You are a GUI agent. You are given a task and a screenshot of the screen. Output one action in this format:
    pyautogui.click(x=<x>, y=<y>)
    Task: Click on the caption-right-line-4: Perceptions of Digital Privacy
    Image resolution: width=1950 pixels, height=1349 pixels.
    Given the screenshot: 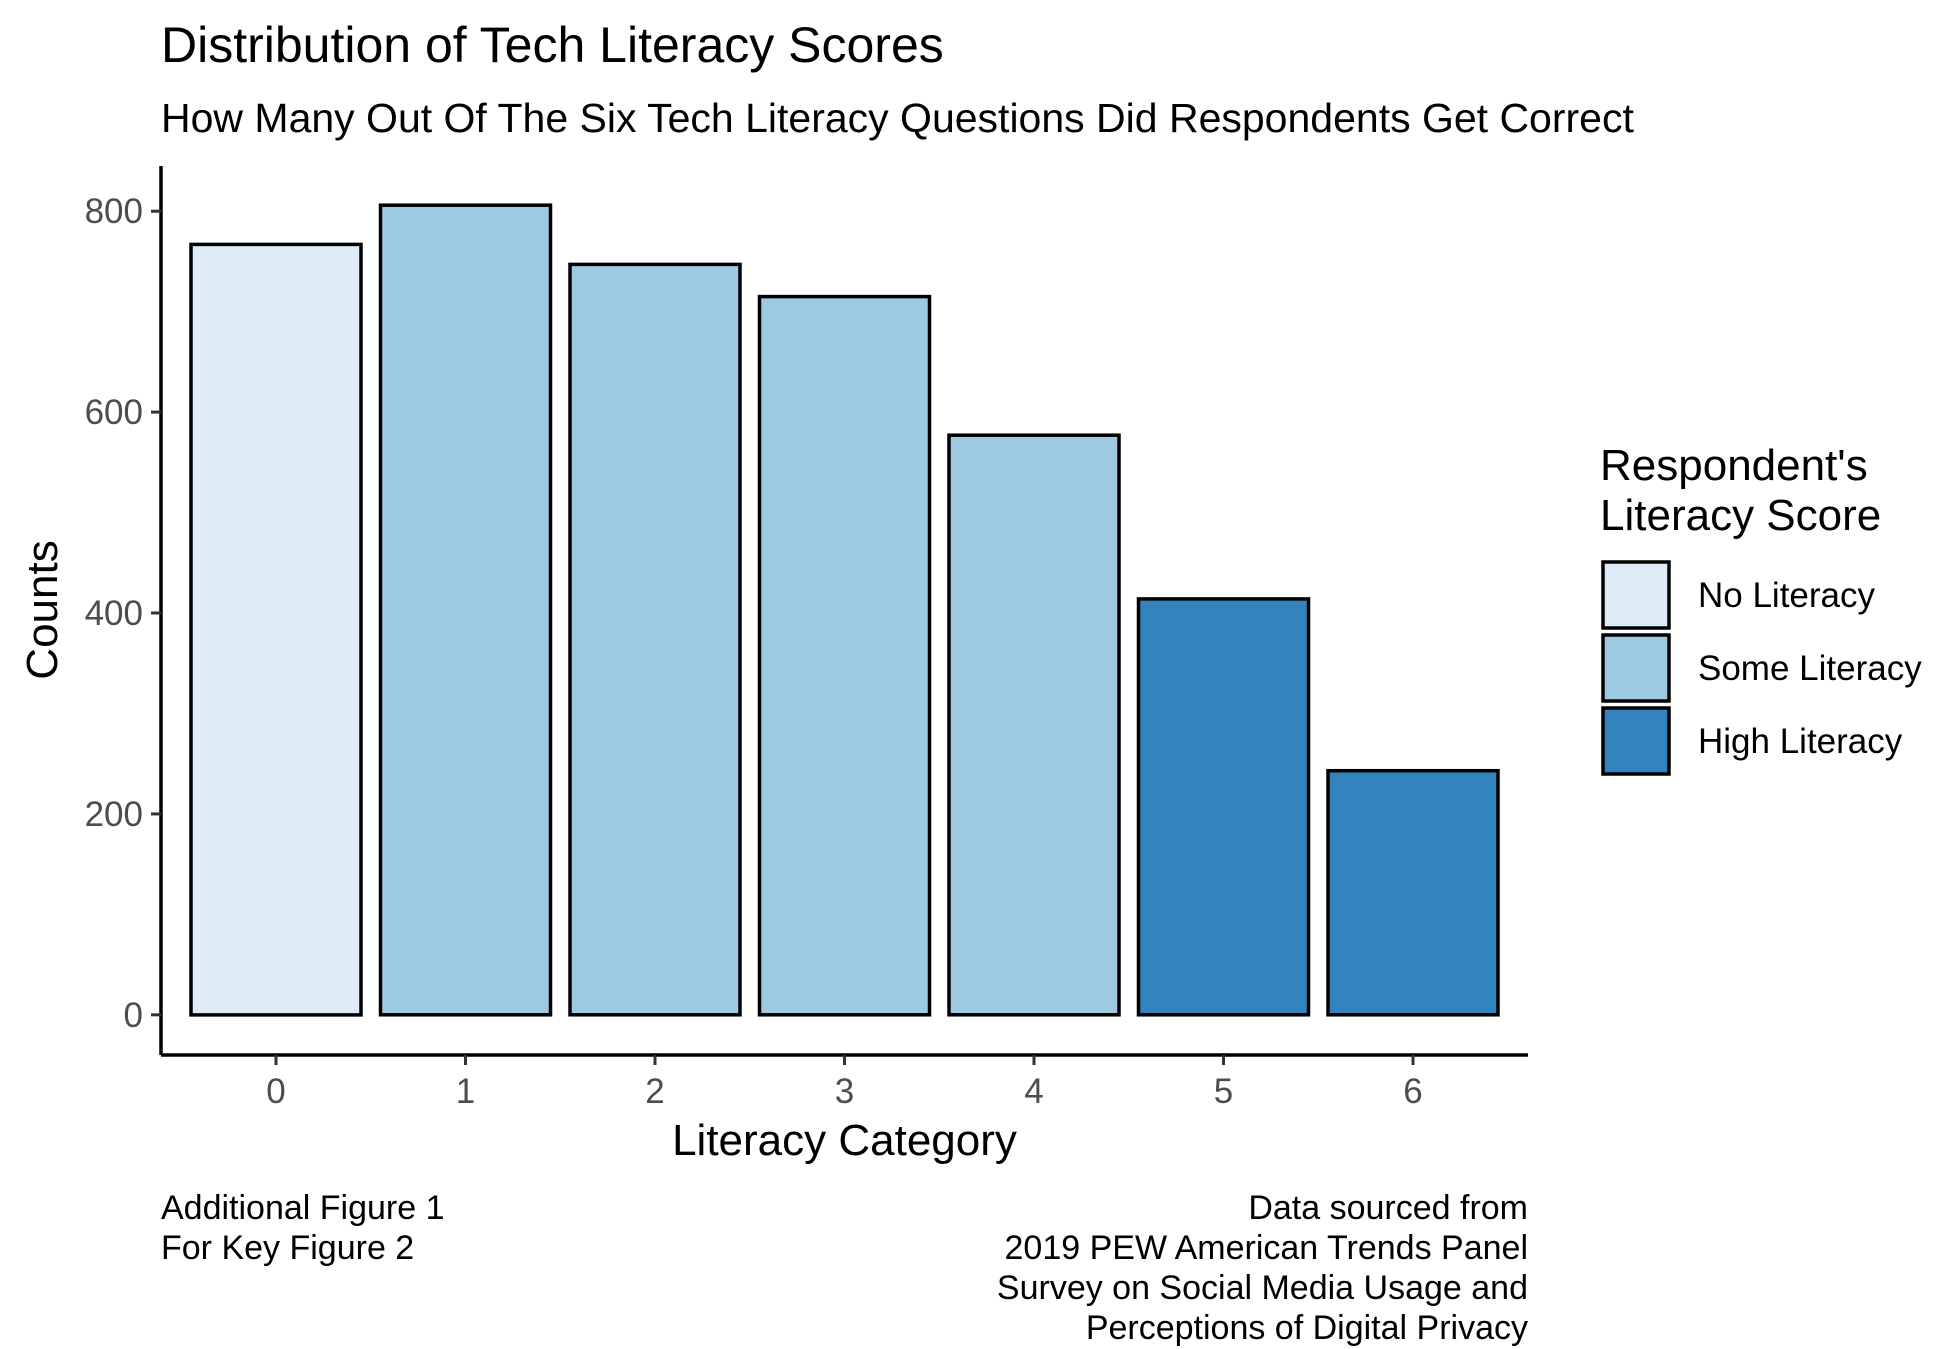 What is the action you would take?
    pyautogui.click(x=1307, y=1328)
    